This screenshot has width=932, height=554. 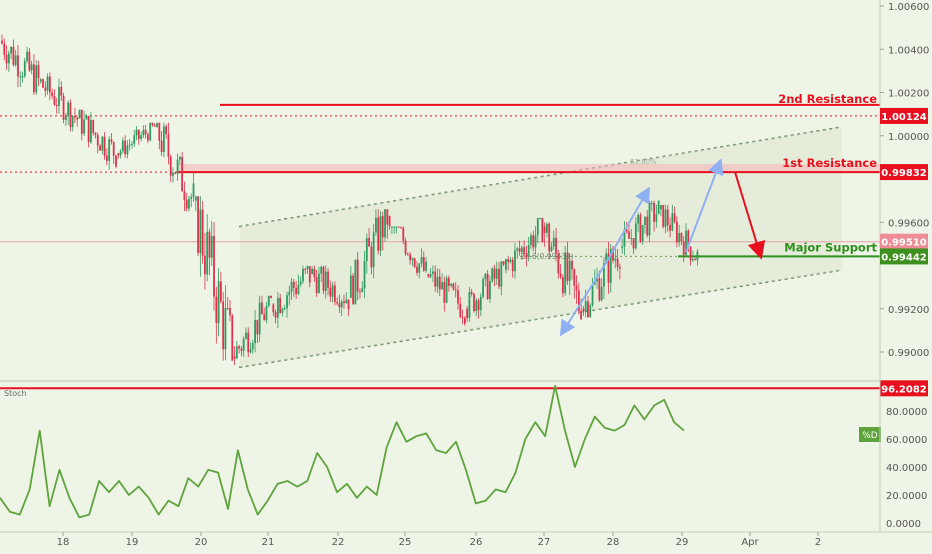 What do you see at coordinates (906, 468) in the screenshot?
I see `stoch-tick-label: 40.0000` at bounding box center [906, 468].